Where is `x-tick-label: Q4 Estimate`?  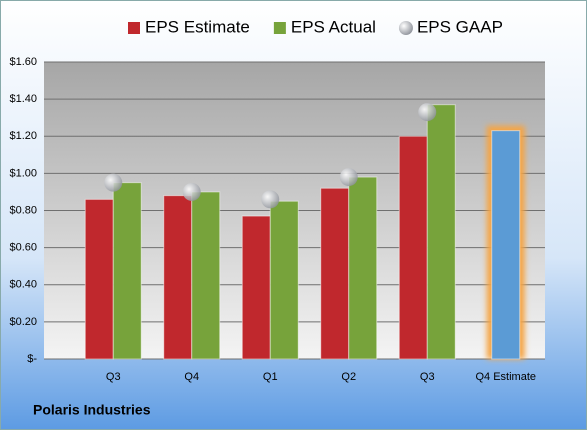 x-tick-label: Q4 Estimate is located at coordinates (505, 377).